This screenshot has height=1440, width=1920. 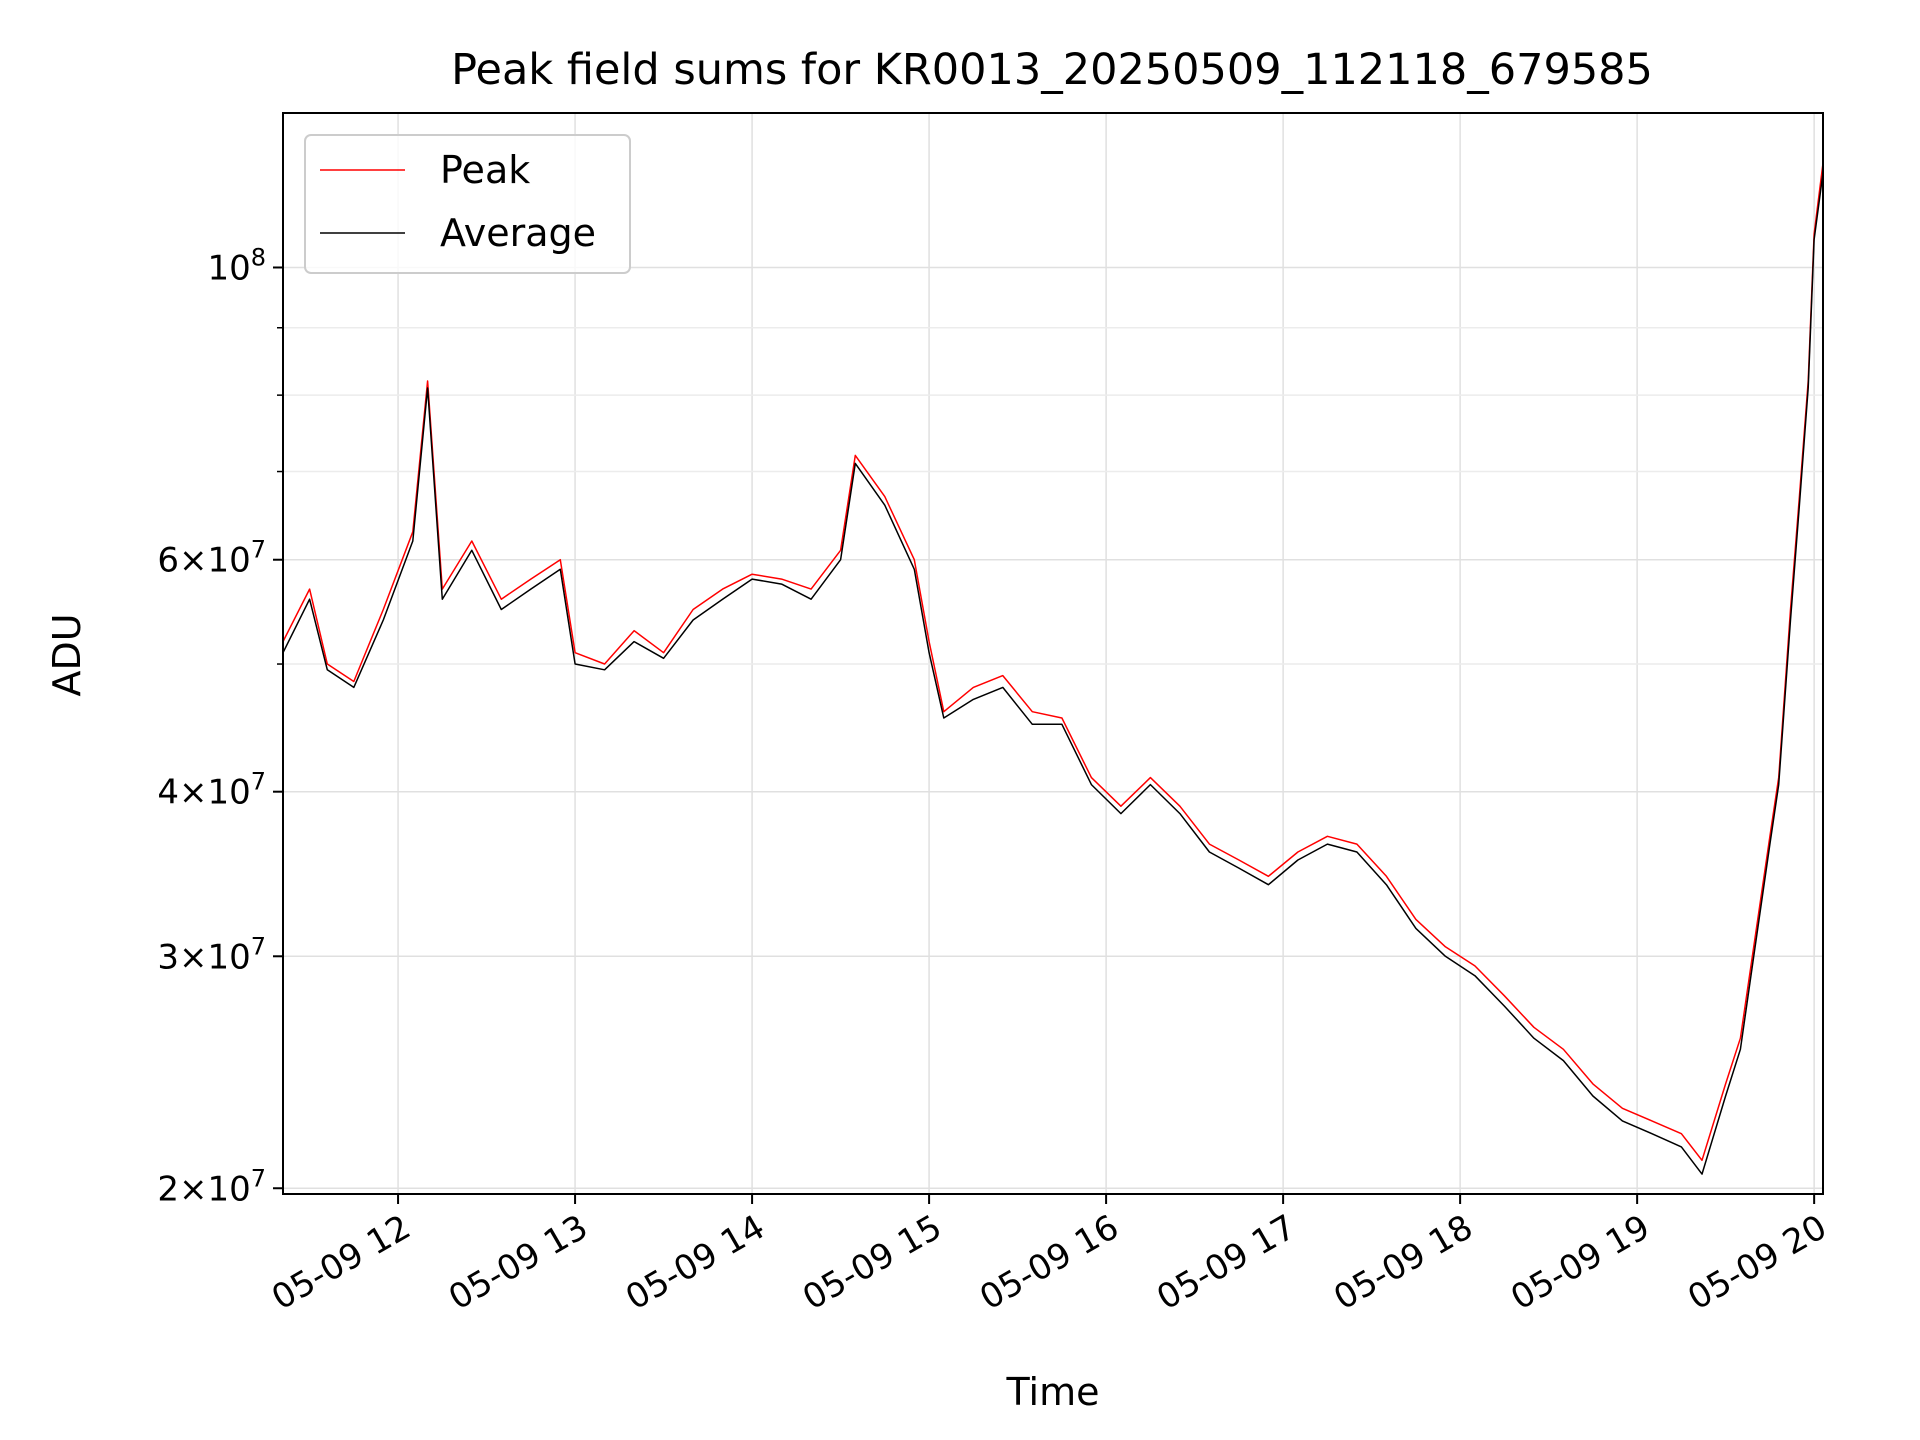 I want to click on y-tick-label: 108, so click(x=236, y=265).